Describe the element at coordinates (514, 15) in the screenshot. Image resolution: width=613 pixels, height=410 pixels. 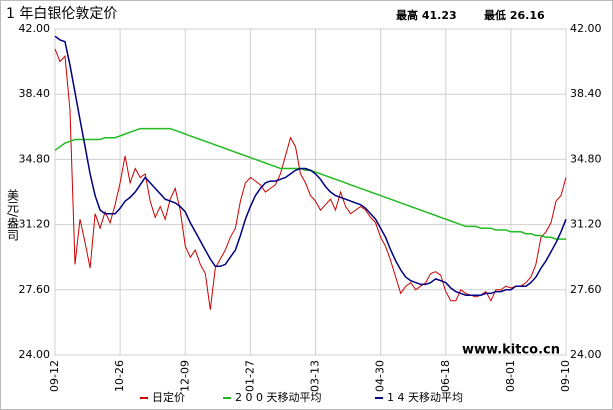
I see `low-value: 最低 26.16` at that location.